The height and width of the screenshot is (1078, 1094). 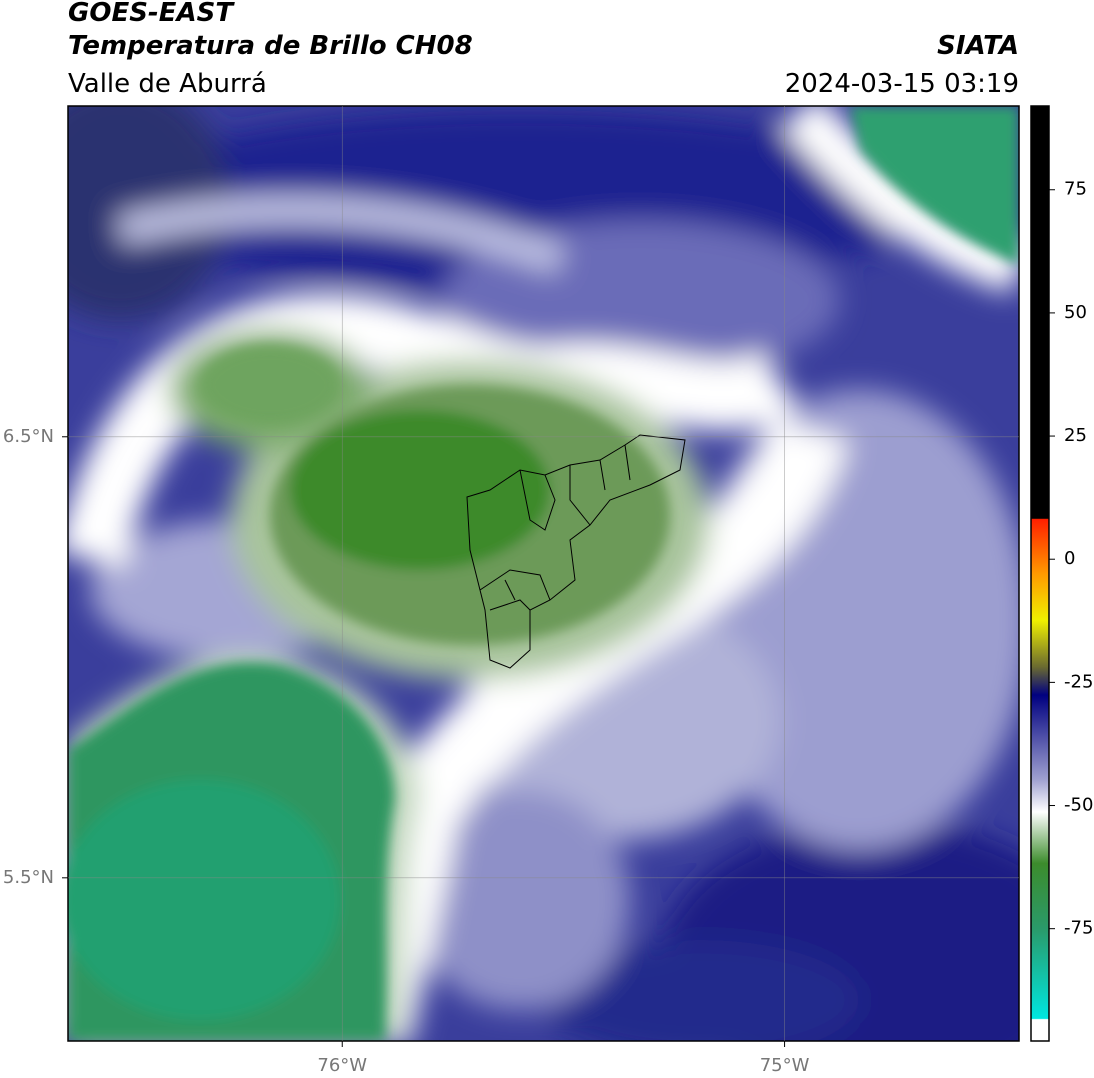 What do you see at coordinates (1078, 805) in the screenshot?
I see `colorbar-tick-label: -50` at bounding box center [1078, 805].